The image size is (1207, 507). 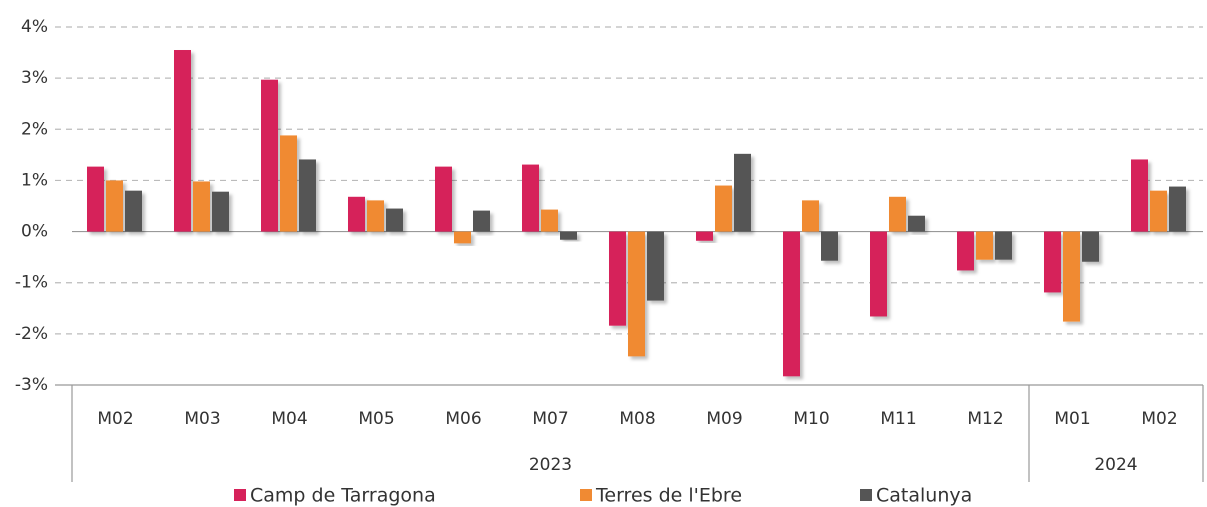 What do you see at coordinates (1115, 465) in the screenshot?
I see `group-label: 2024` at bounding box center [1115, 465].